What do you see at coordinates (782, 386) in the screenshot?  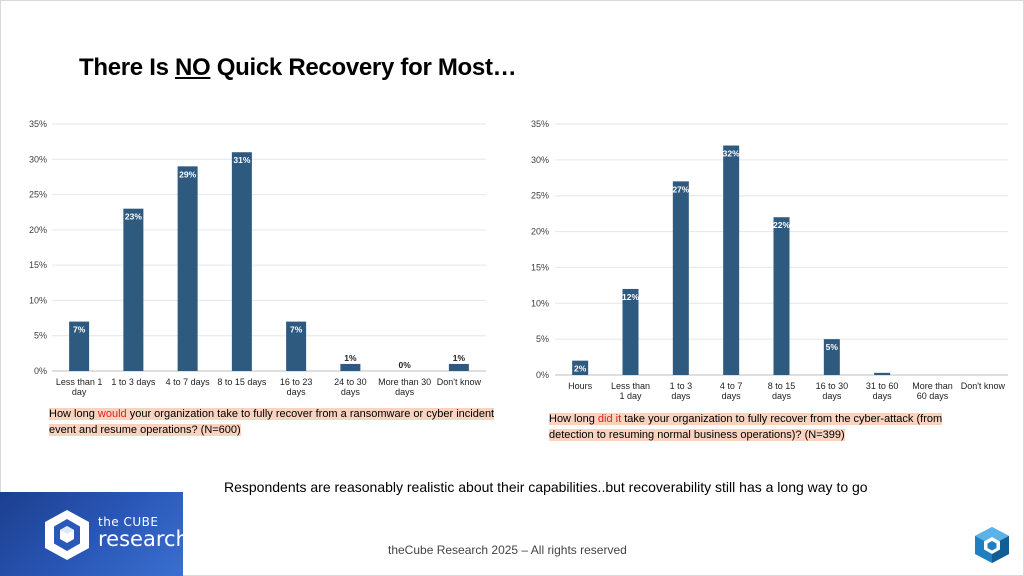 I see `x-tick-label: 8 to 15` at bounding box center [782, 386].